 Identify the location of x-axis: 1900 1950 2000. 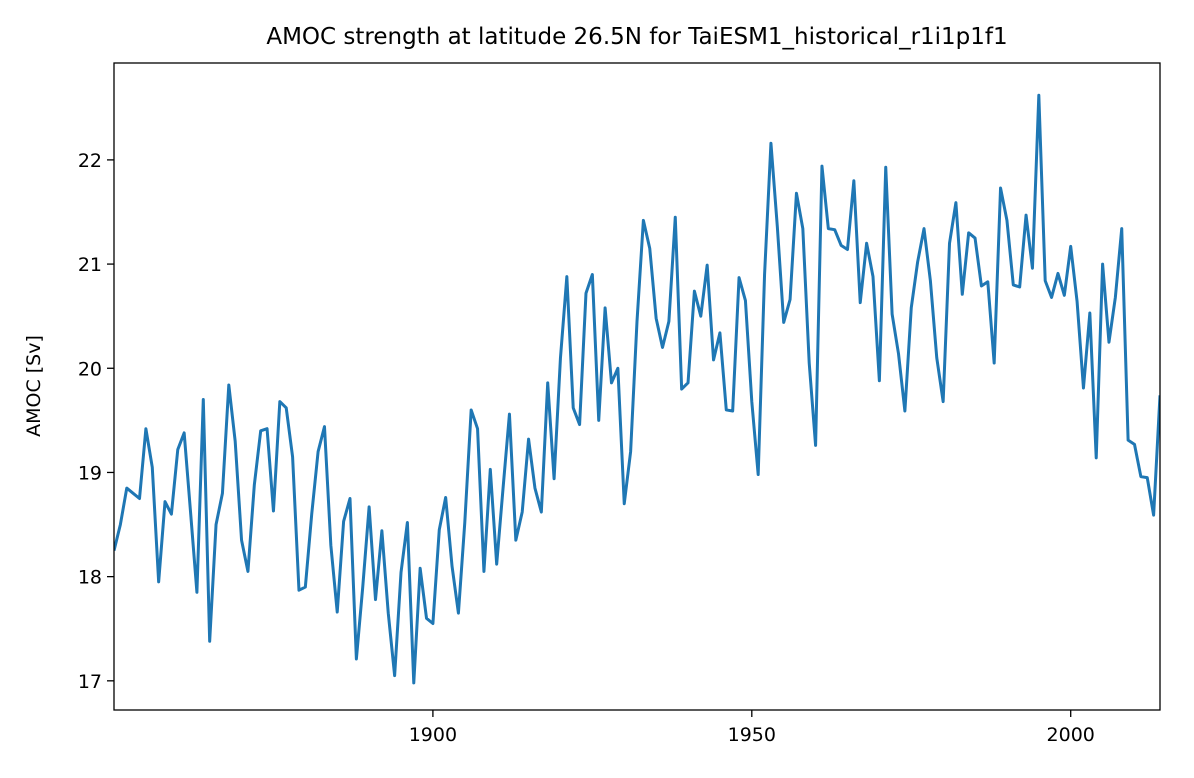
(752, 728).